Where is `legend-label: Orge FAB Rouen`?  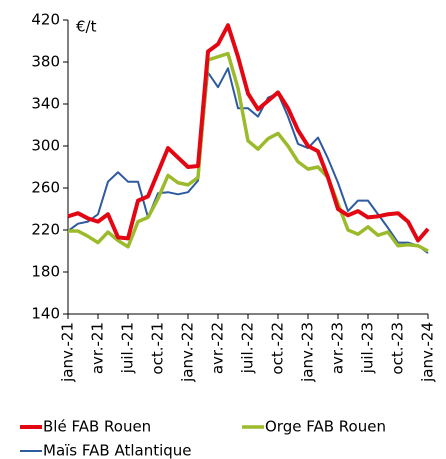 legend-label: Orge FAB Rouen is located at coordinates (325, 427).